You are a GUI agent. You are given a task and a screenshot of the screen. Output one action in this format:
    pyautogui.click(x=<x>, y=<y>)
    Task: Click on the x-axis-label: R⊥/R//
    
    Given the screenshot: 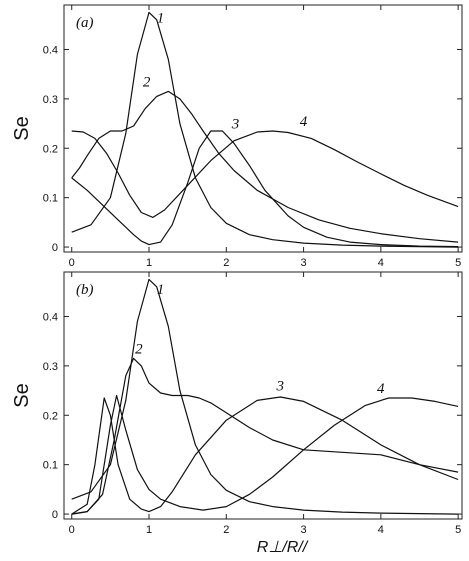 What is the action you would take?
    pyautogui.click(x=283, y=547)
    